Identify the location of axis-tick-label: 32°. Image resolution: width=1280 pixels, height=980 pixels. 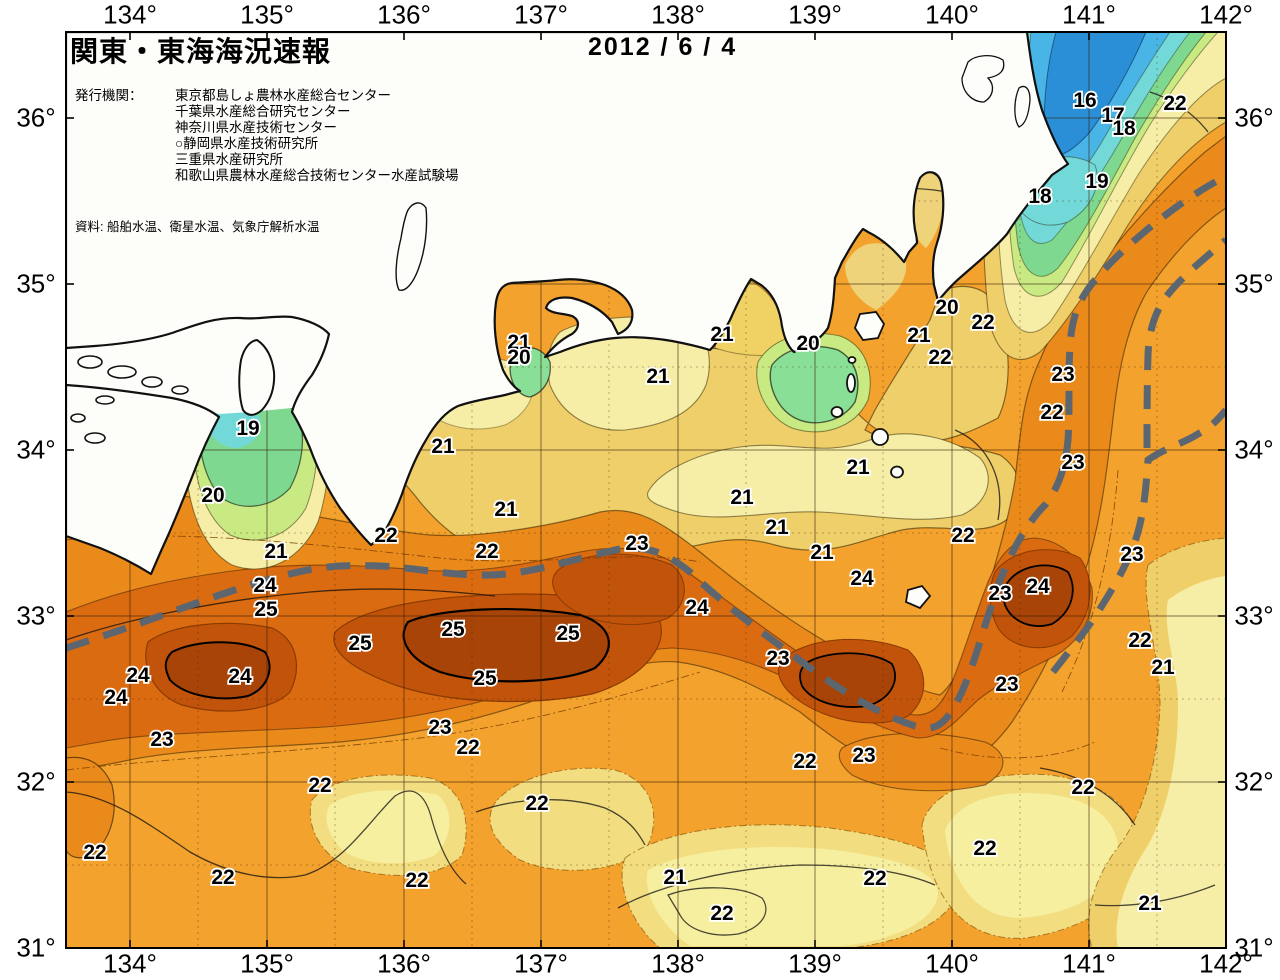
(36, 781).